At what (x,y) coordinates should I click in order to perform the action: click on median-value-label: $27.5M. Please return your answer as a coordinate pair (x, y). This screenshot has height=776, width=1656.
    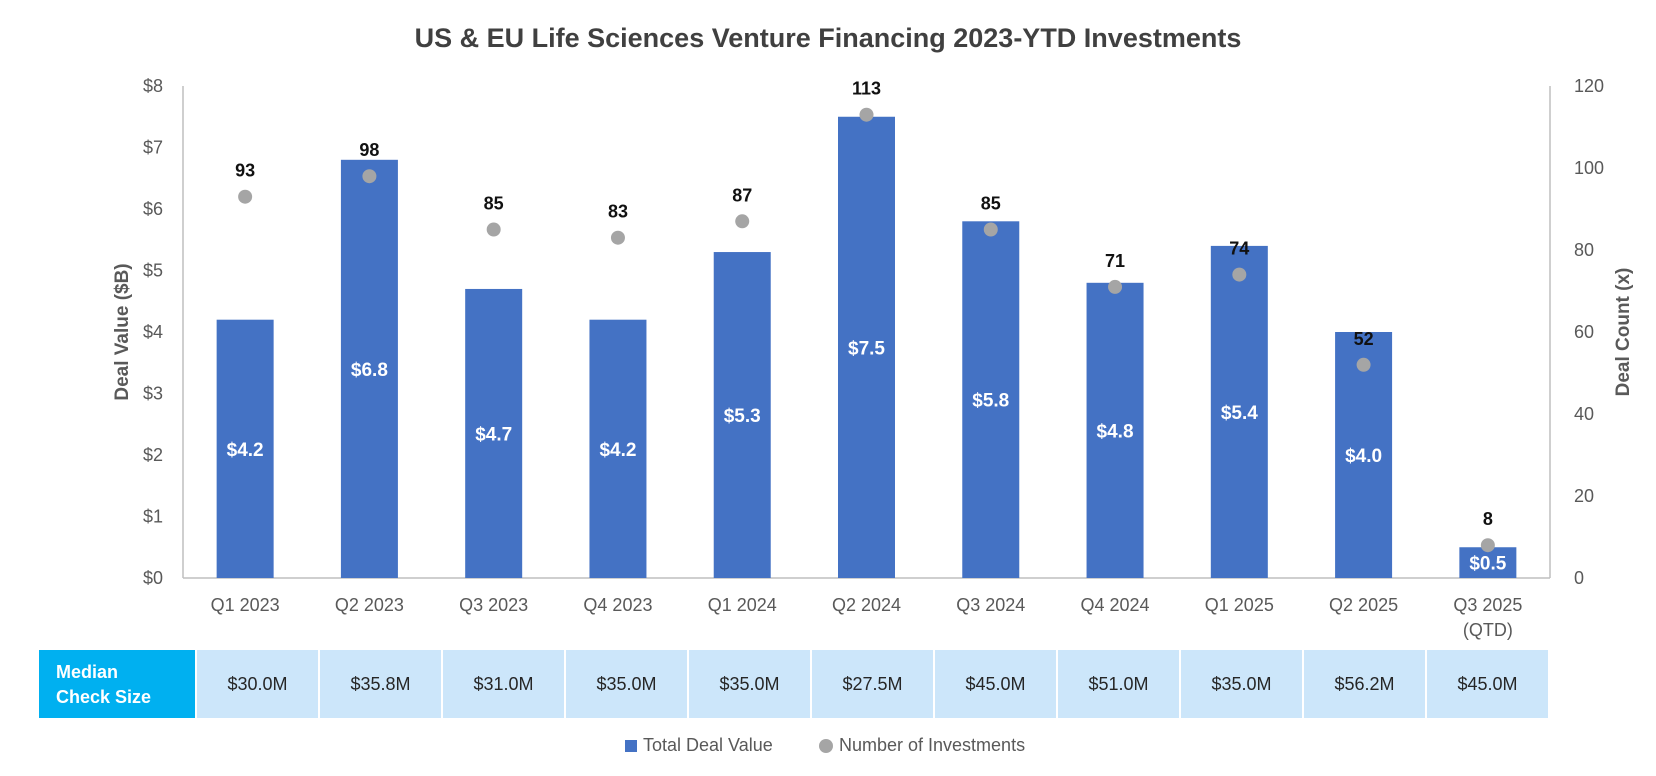
    Looking at the image, I should click on (872, 684).